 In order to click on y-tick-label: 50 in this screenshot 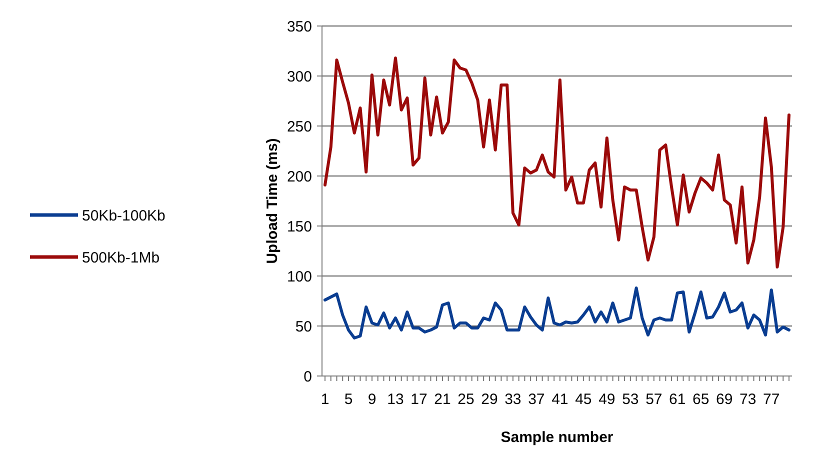, I will do `click(303, 327)`.